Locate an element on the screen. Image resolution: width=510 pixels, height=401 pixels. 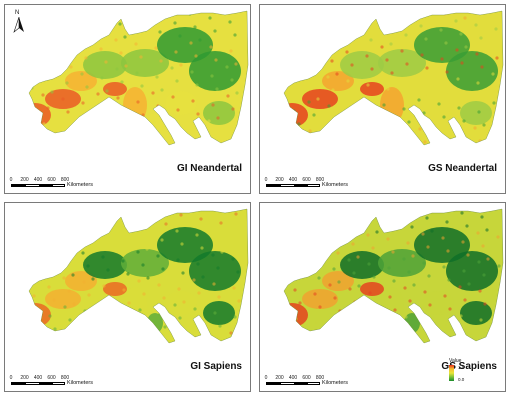
scale-tick-label: 0 is located at coordinates (266, 378).